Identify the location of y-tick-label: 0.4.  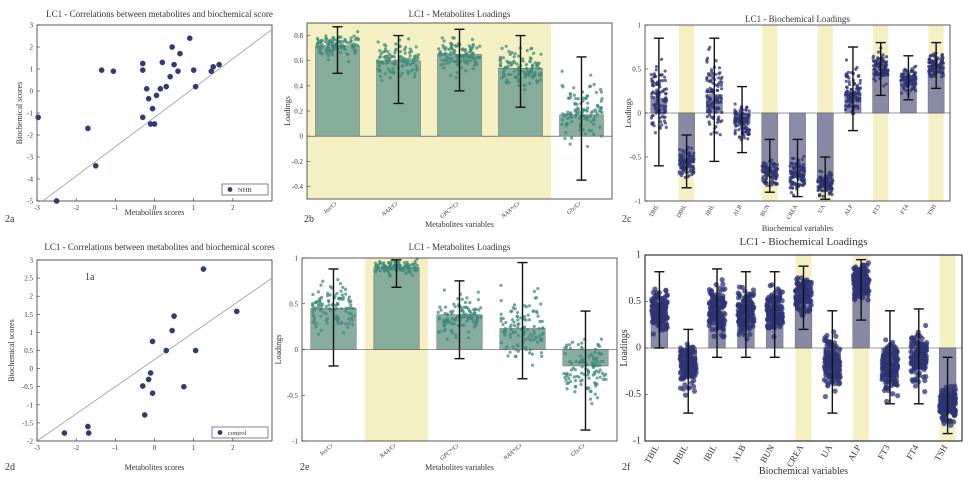
(298, 86).